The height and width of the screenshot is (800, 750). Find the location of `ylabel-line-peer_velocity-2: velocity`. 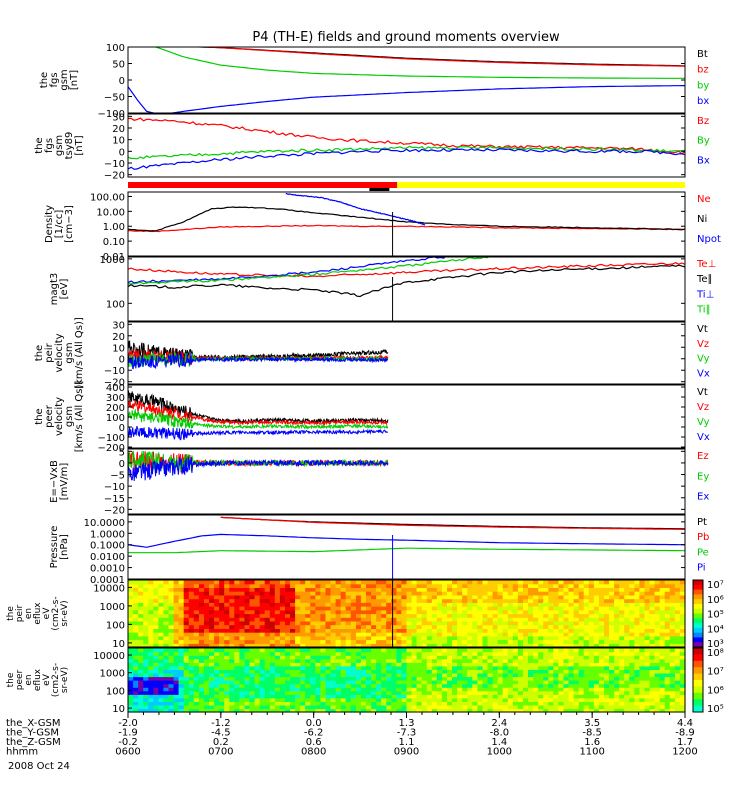

ylabel-line-peer_velocity-2: velocity is located at coordinates (59, 416).